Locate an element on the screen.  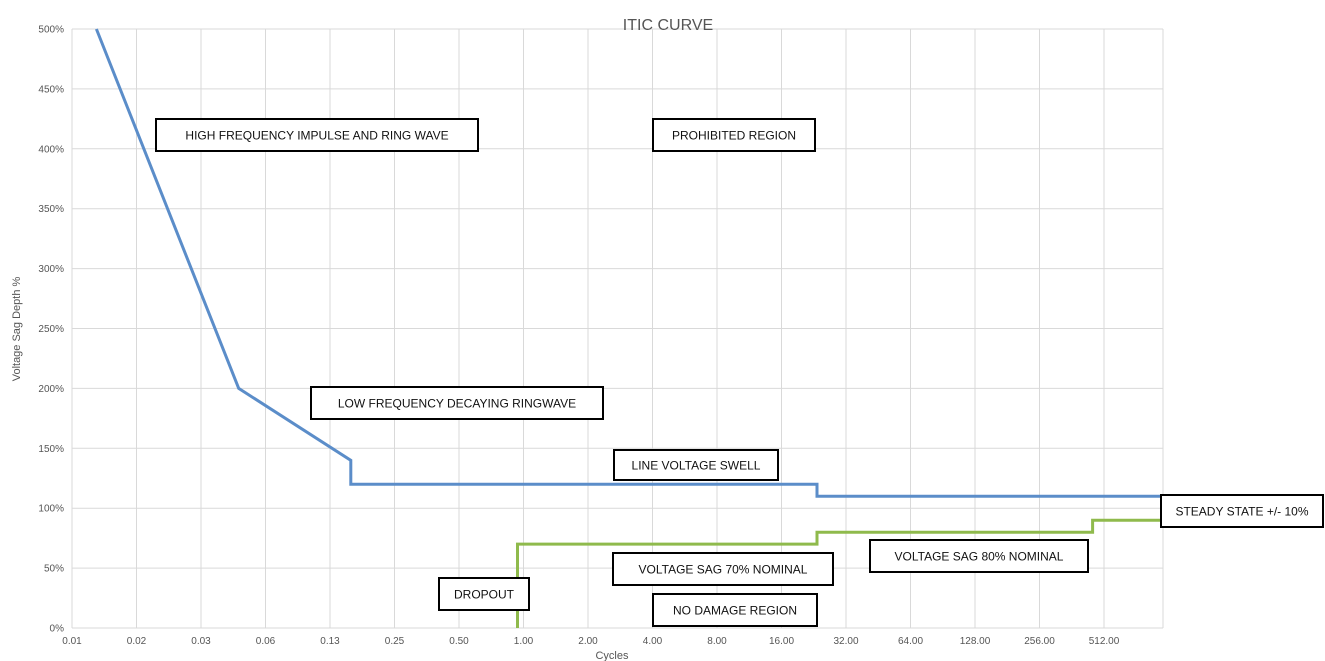
x-tick-label: 8.00 is located at coordinates (717, 641).